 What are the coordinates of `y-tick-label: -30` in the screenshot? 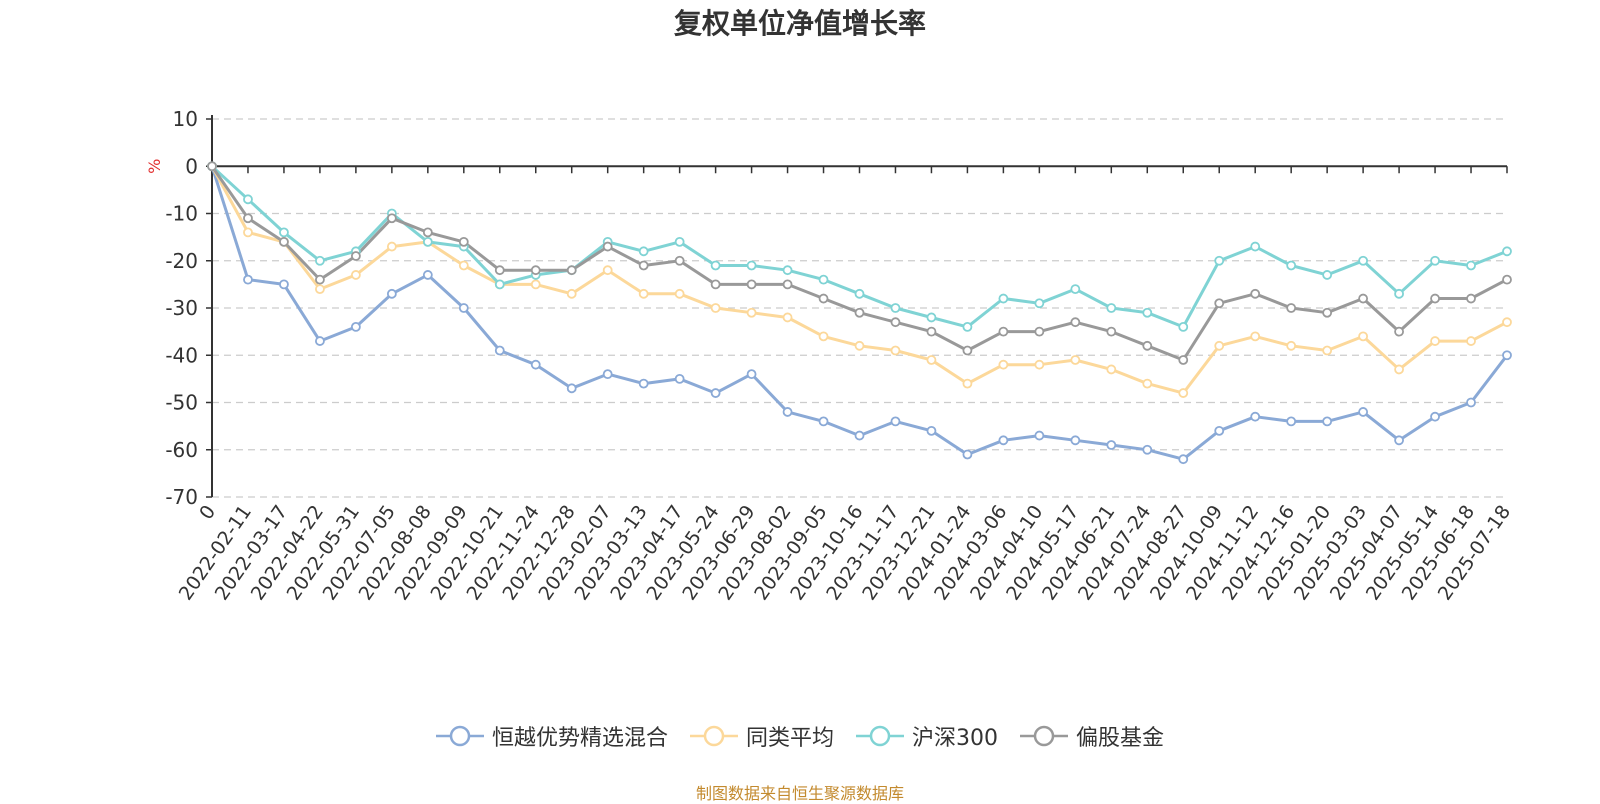 It's located at (181, 308).